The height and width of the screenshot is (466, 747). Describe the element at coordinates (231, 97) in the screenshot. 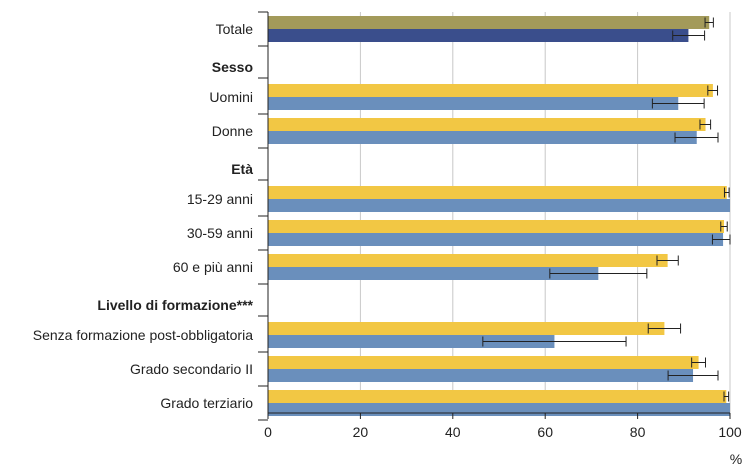

I see `category-label: Uomini` at that location.